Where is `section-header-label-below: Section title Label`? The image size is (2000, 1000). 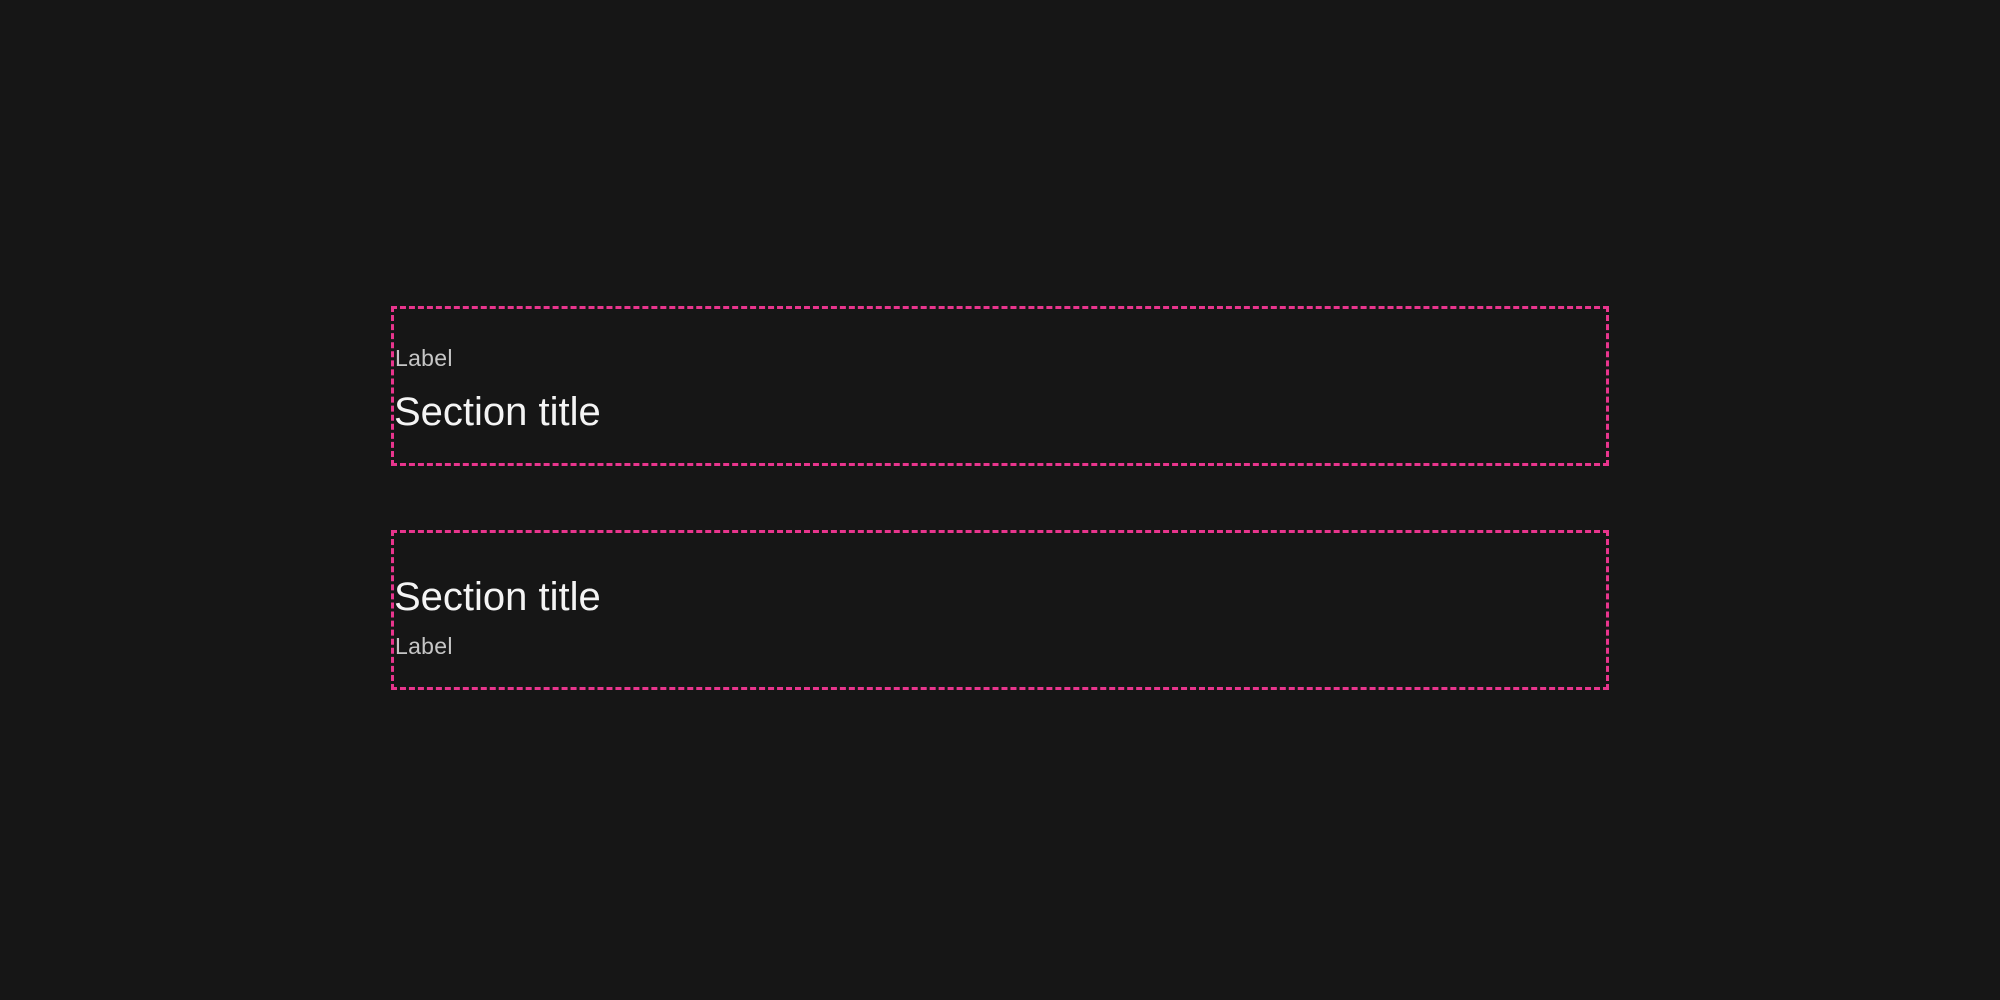 section-header-label-below: Section title Label is located at coordinates (1000, 610).